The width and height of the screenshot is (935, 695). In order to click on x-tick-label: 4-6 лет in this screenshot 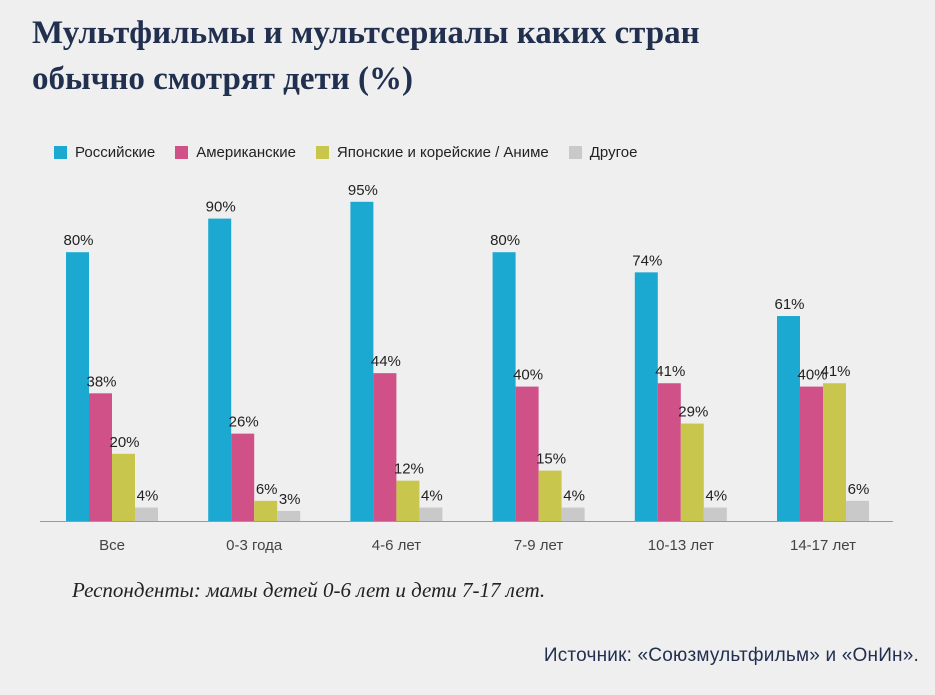, I will do `click(396, 545)`.